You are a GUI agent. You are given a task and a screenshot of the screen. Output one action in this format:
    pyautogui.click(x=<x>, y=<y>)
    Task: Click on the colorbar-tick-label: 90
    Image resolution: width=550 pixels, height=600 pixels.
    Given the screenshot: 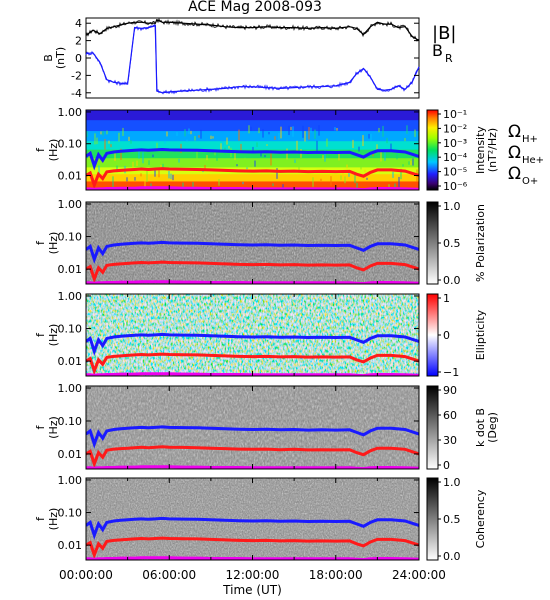 What is the action you would take?
    pyautogui.click(x=450, y=390)
    